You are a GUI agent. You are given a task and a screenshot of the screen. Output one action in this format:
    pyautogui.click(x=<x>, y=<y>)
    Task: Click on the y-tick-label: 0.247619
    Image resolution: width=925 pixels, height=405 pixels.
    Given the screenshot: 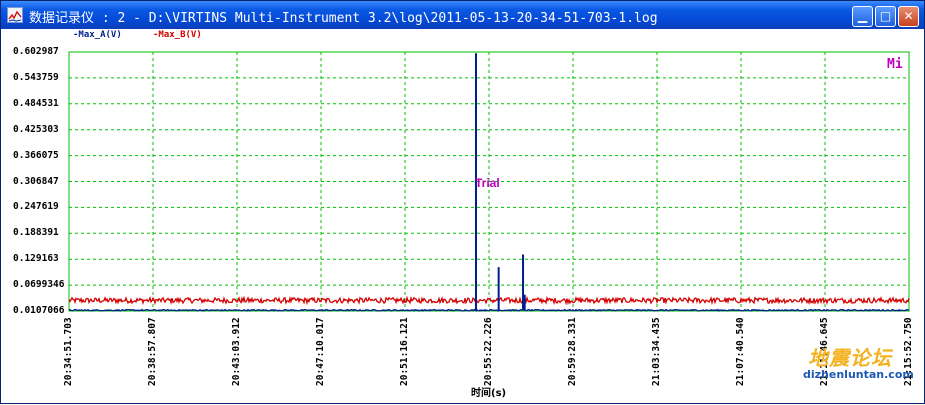 What is the action you would take?
    pyautogui.click(x=36, y=207)
    